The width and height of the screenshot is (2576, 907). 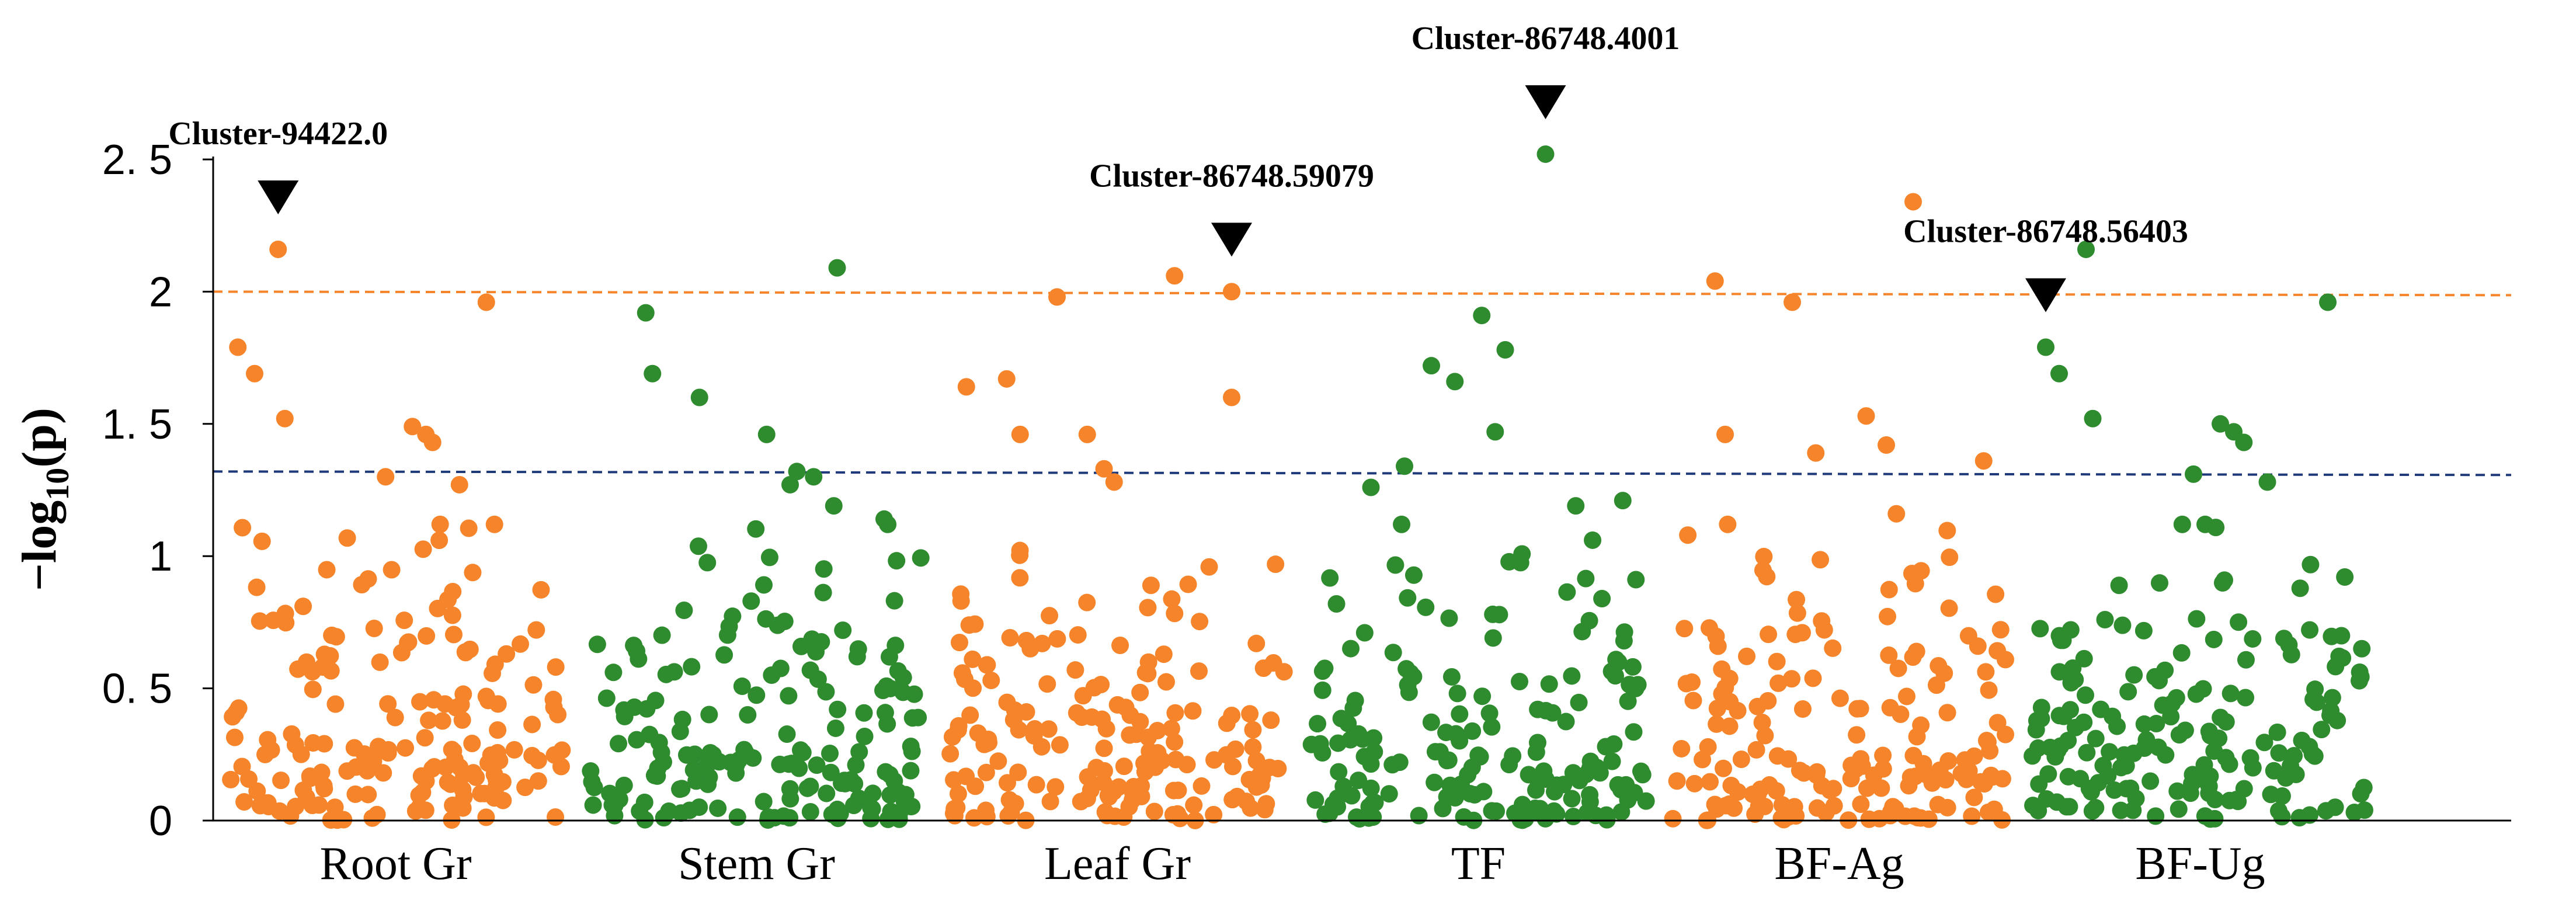 I want to click on y-tick-label-3: 1. 5, so click(x=137, y=424).